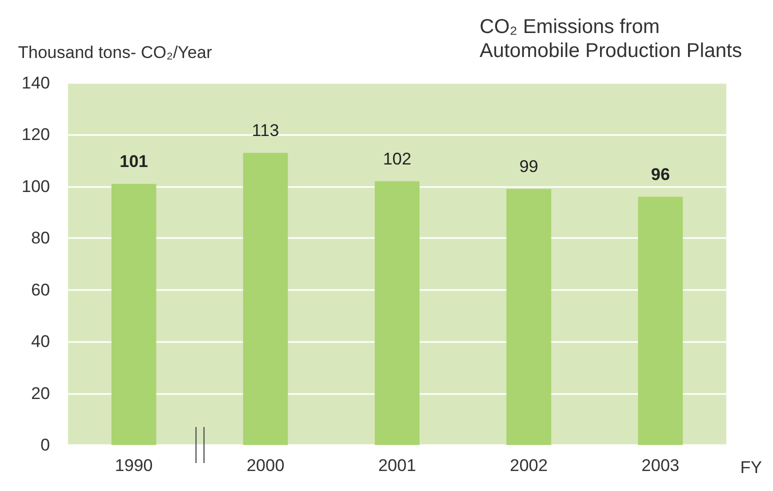 The width and height of the screenshot is (773, 491). I want to click on x-tick-label: 2002, so click(529, 465).